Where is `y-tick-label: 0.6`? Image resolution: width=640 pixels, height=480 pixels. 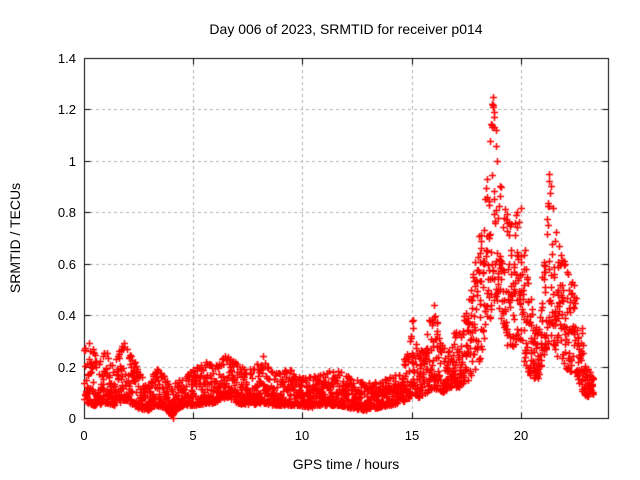 y-tick-label: 0.6 is located at coordinates (66, 264).